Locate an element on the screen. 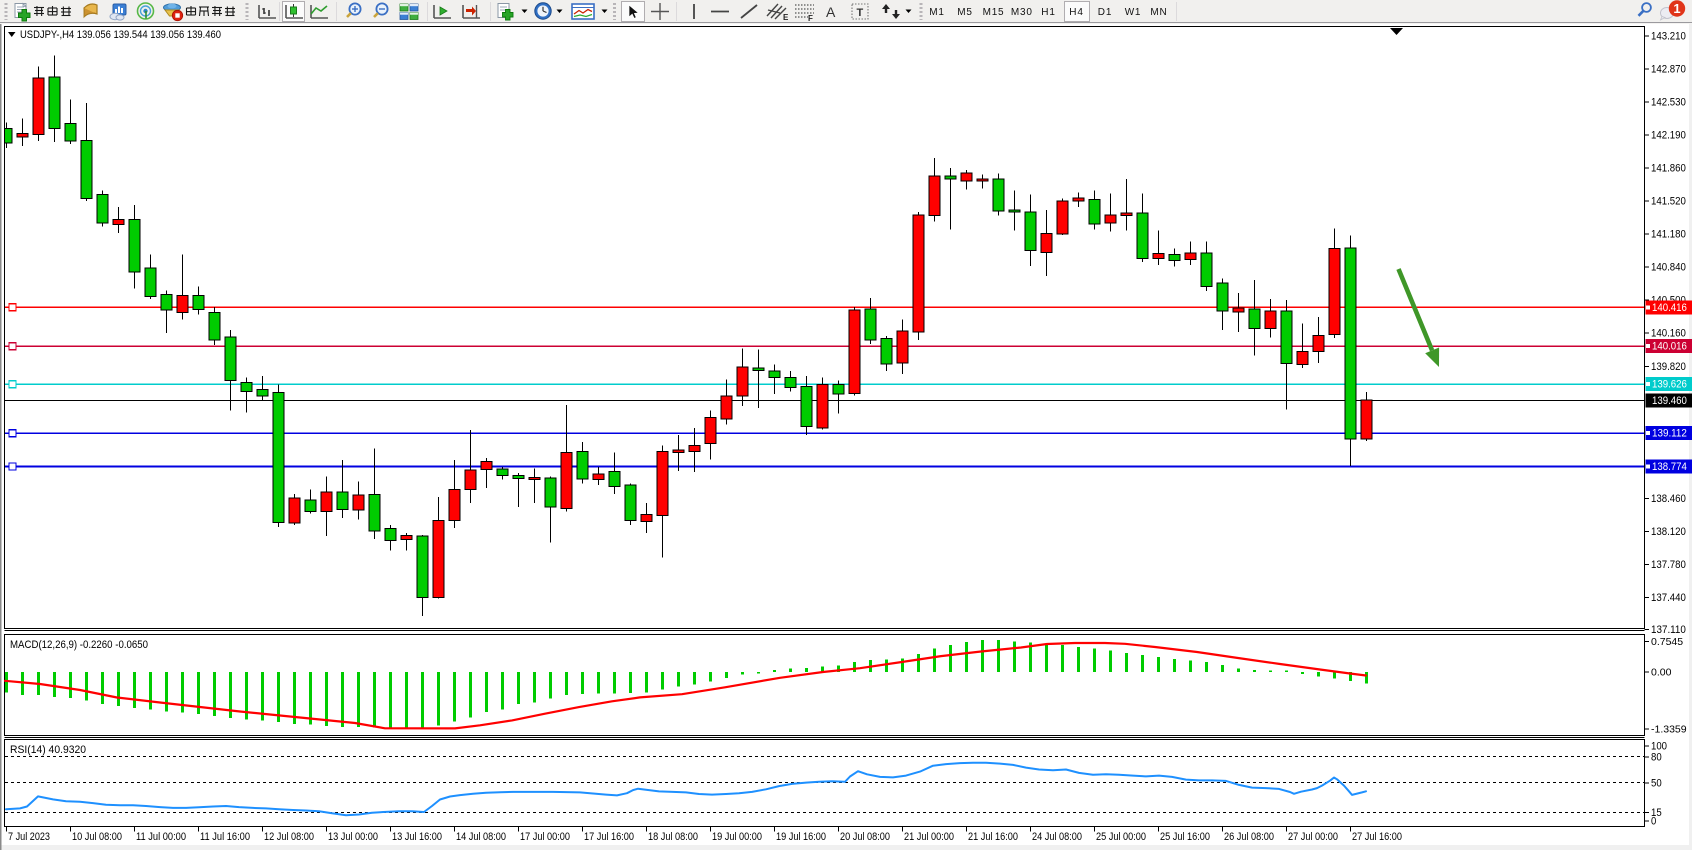 Image resolution: width=1692 pixels, height=850 pixels. svg-text: 139.112 is located at coordinates (1669, 434).